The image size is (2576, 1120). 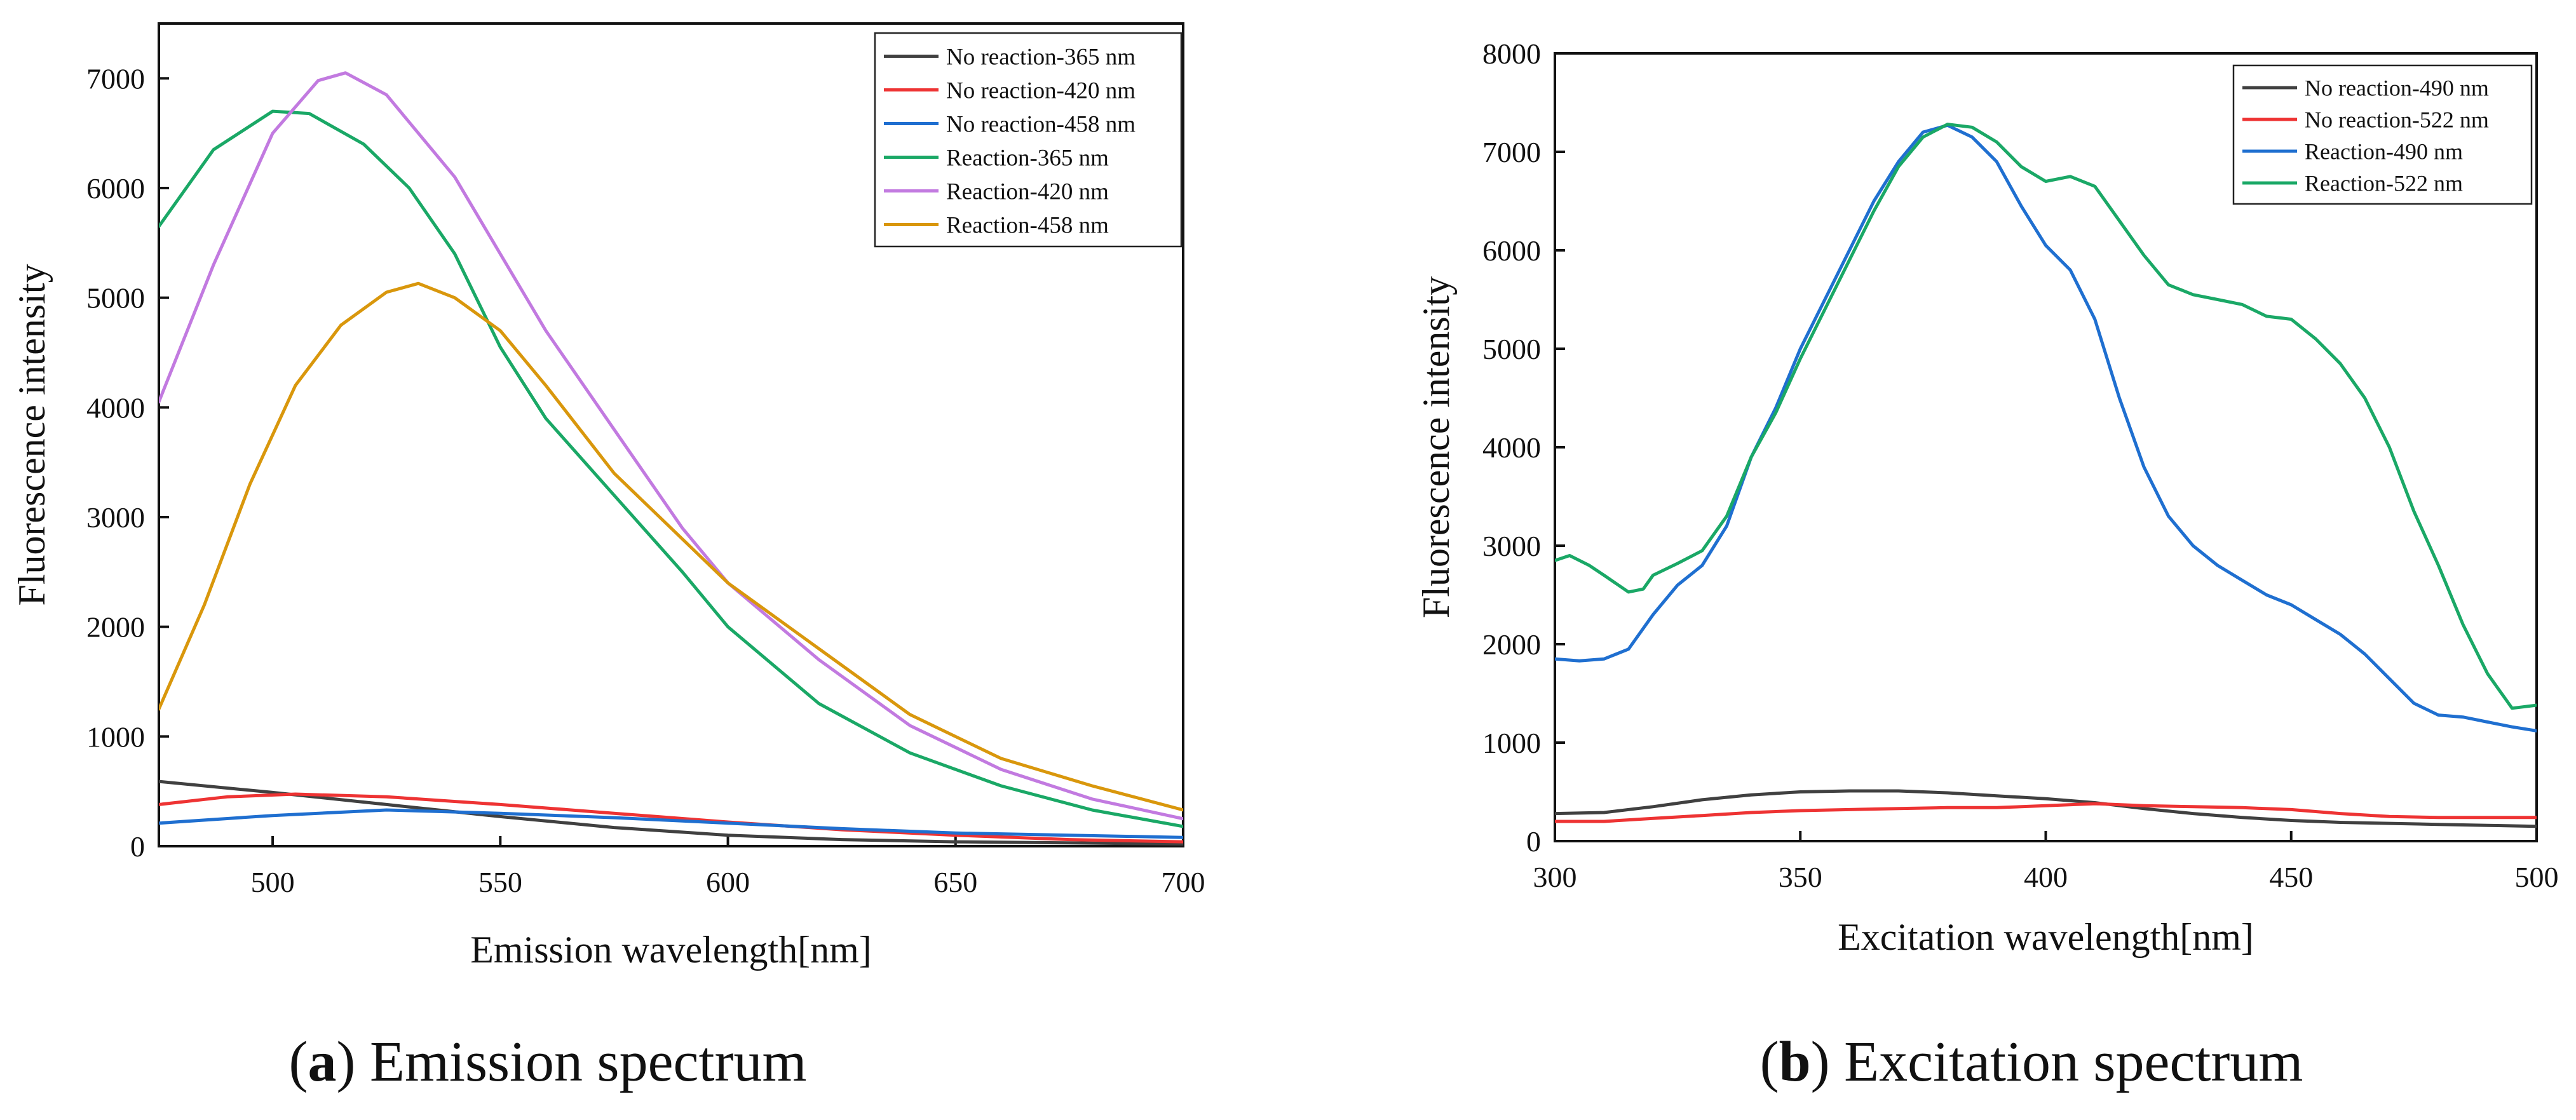 What do you see at coordinates (116, 188) in the screenshot?
I see `emission-y-tick-label: 6000` at bounding box center [116, 188].